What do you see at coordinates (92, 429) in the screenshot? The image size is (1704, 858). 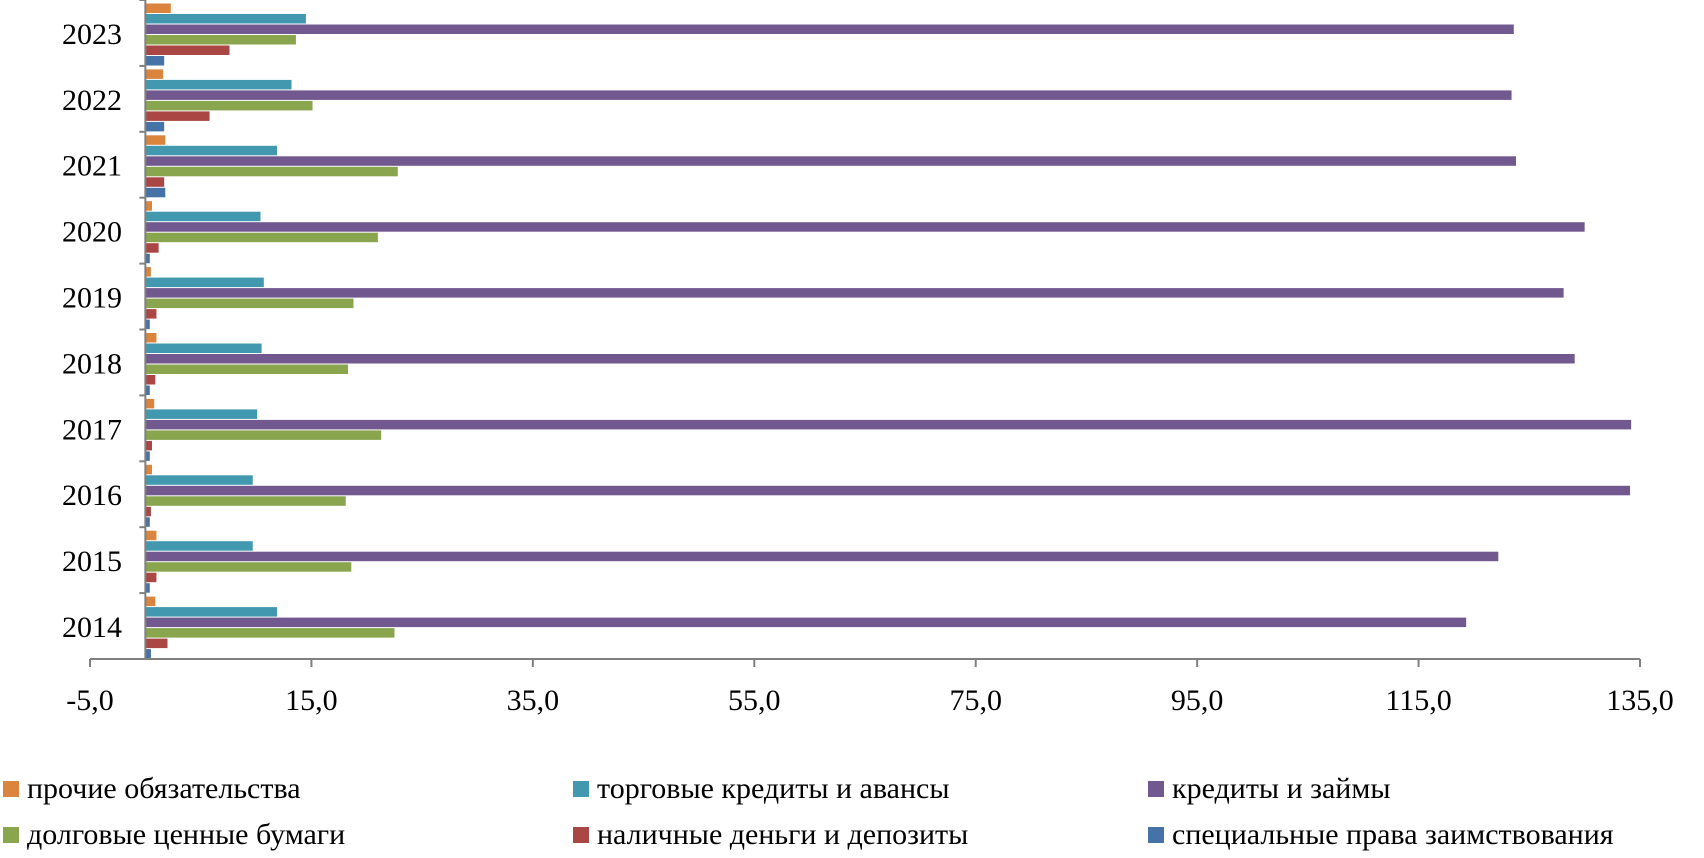 I see `y-tick-label-2017: 2017` at bounding box center [92, 429].